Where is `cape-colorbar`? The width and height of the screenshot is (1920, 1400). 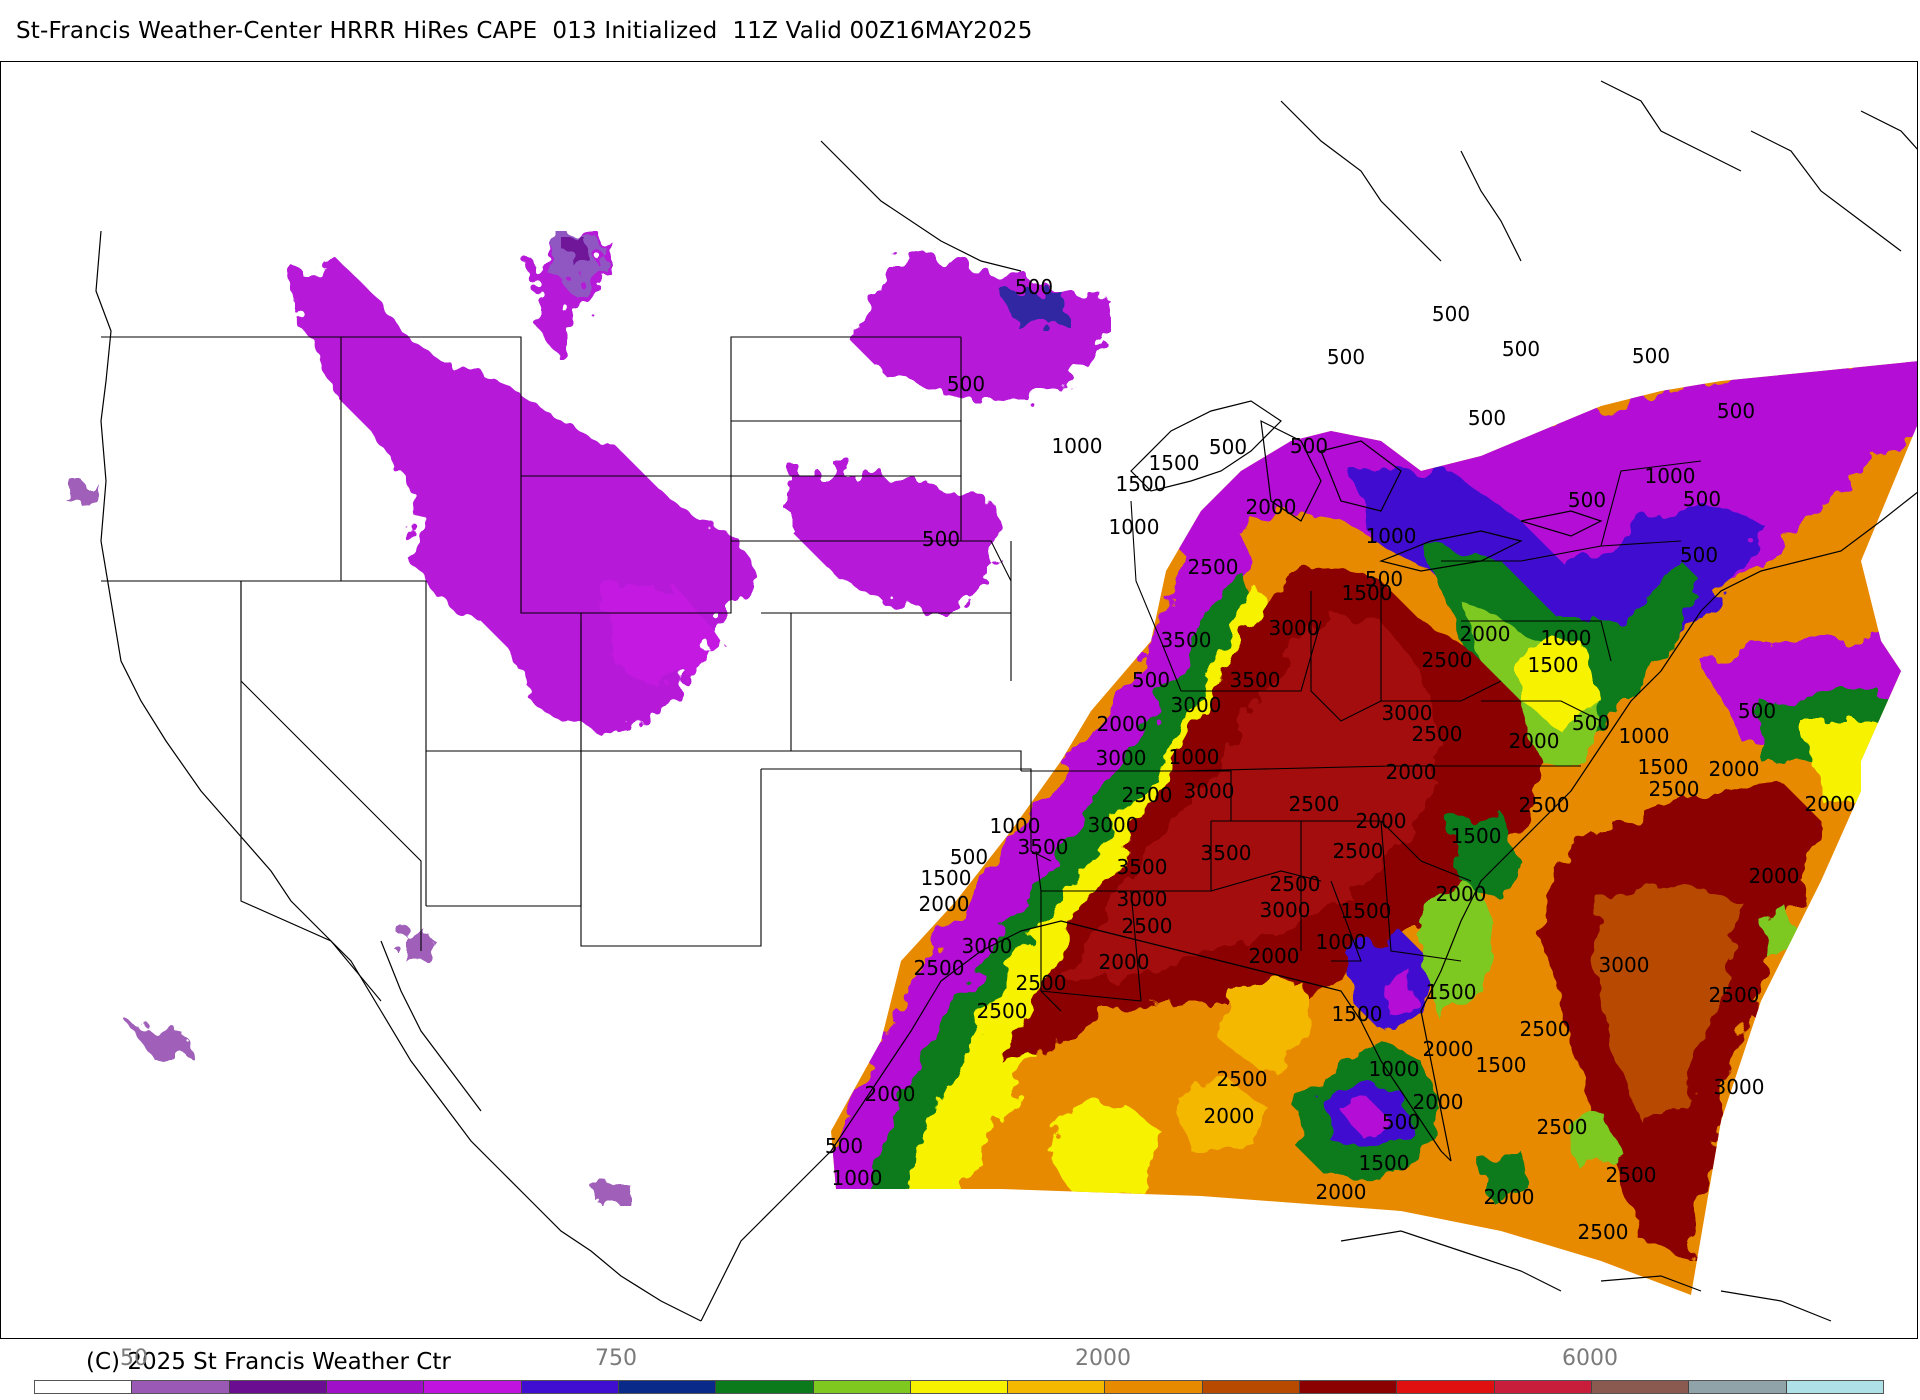 cape-colorbar is located at coordinates (959, 1387).